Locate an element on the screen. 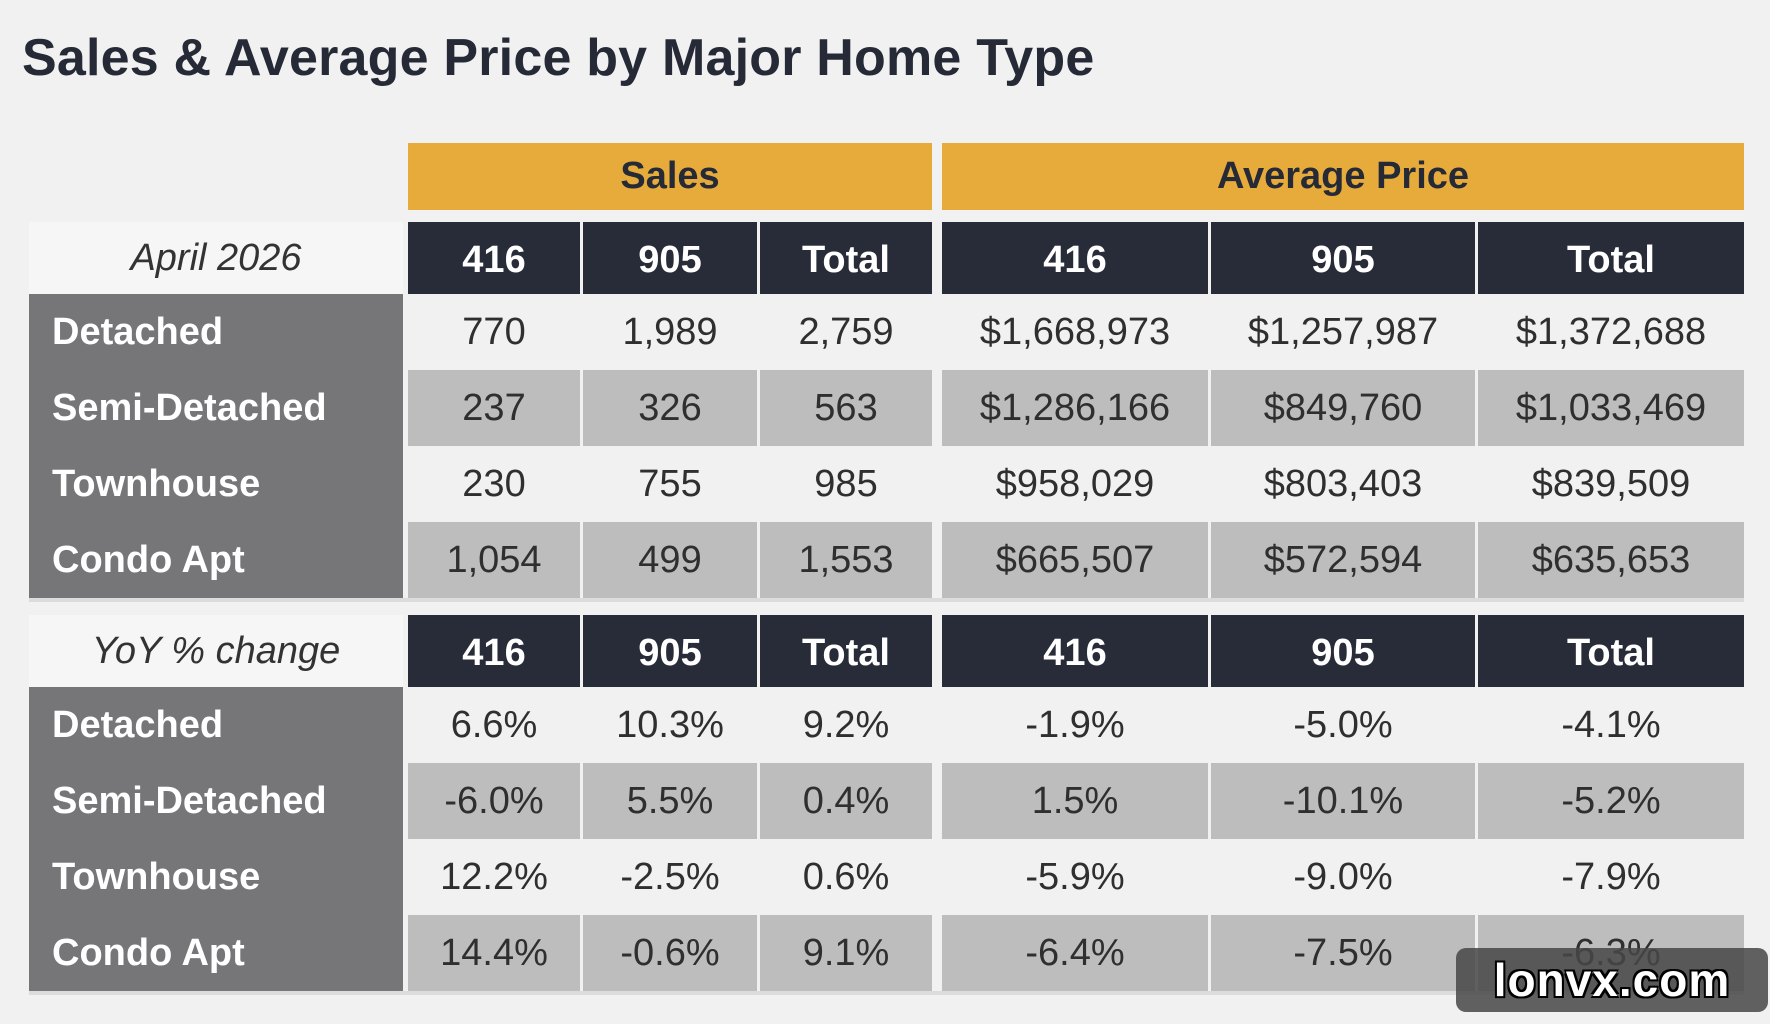  group-header-sales: Sales is located at coordinates (670, 176).